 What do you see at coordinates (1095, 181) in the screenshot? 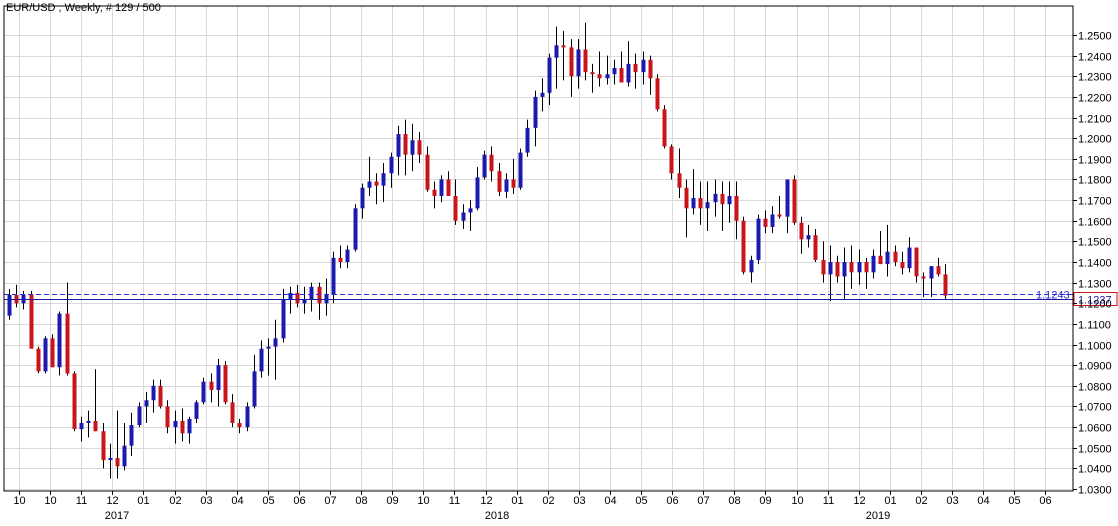
I see `y-tick-label: 1.1800` at bounding box center [1095, 181].